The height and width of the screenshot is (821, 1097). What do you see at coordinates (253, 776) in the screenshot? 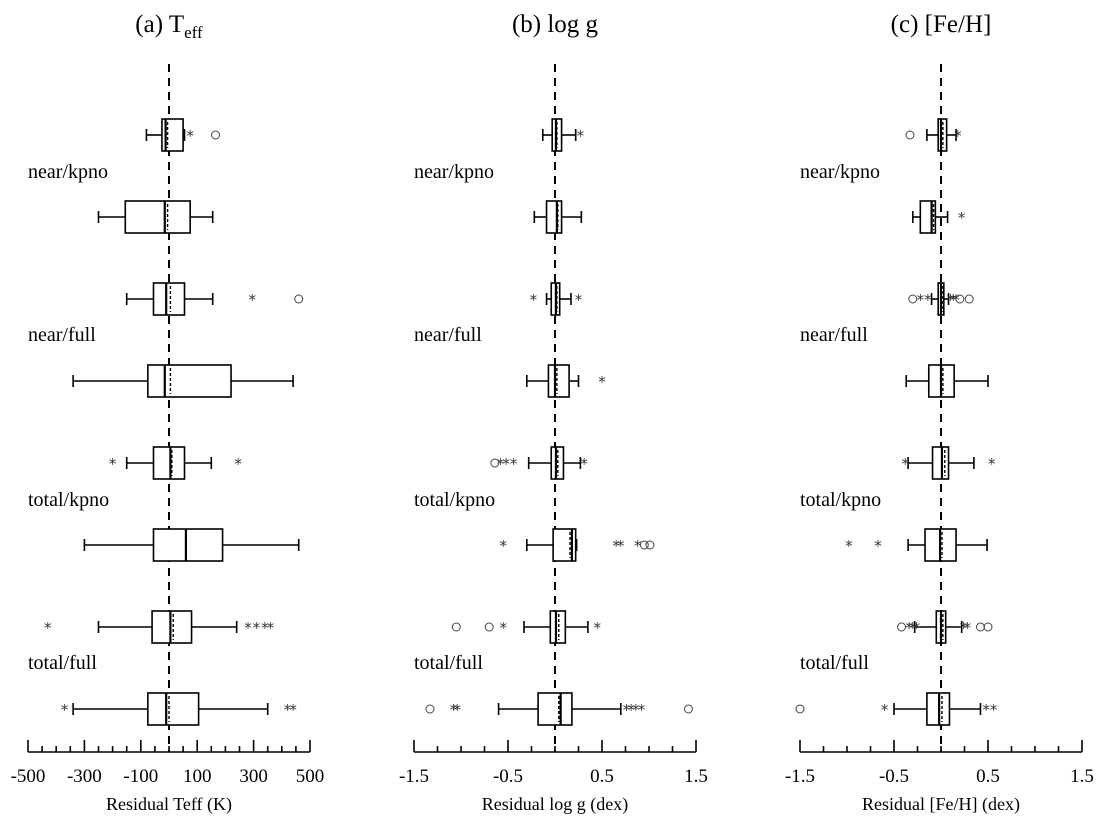
I see `tick-label: 300` at bounding box center [253, 776].